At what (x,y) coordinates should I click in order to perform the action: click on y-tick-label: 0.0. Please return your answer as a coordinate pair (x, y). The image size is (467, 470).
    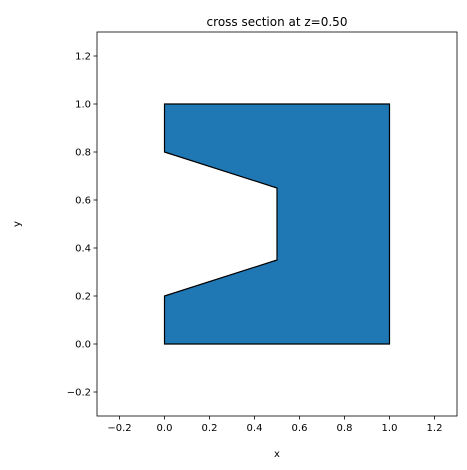
    Looking at the image, I should click on (83, 345).